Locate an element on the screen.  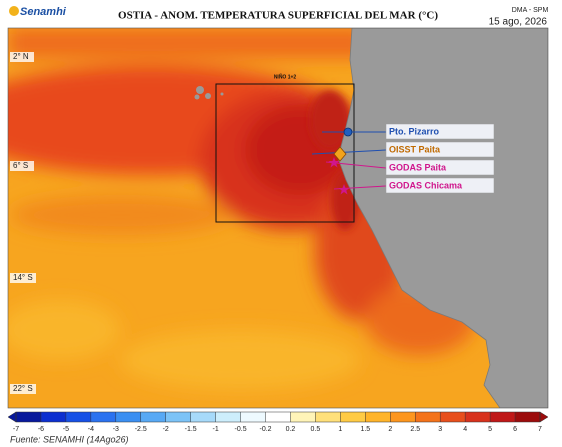
colorbar-tick-label: -6 is located at coordinates (41, 429).